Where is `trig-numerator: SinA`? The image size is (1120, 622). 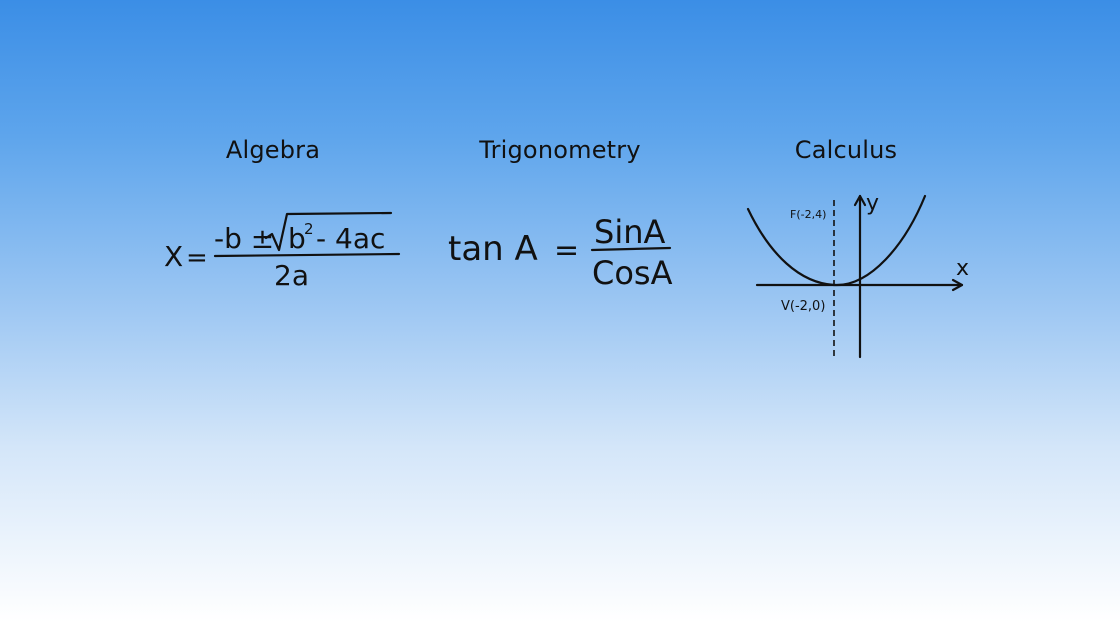
trig-numerator: SinA is located at coordinates (629, 232).